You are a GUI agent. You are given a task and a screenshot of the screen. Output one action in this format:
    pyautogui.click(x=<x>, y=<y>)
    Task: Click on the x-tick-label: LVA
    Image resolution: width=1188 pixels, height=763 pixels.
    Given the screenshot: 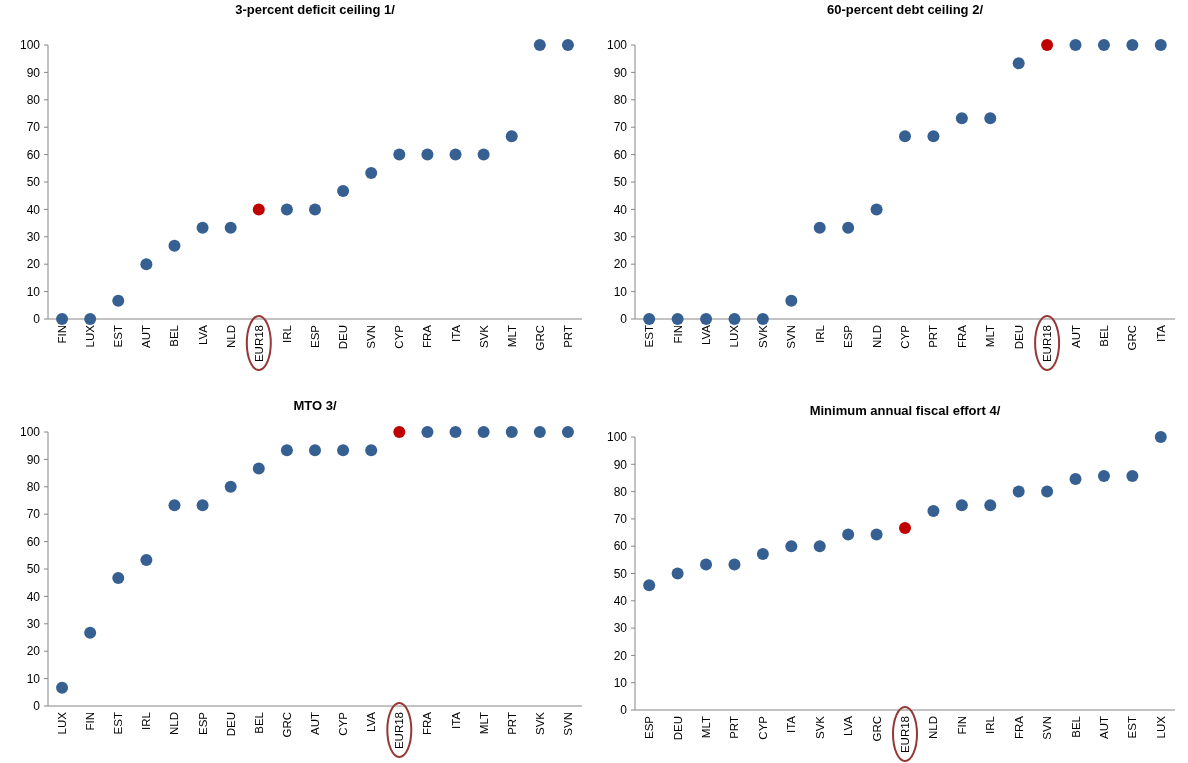 What is the action you would take?
    pyautogui.click(x=202, y=335)
    